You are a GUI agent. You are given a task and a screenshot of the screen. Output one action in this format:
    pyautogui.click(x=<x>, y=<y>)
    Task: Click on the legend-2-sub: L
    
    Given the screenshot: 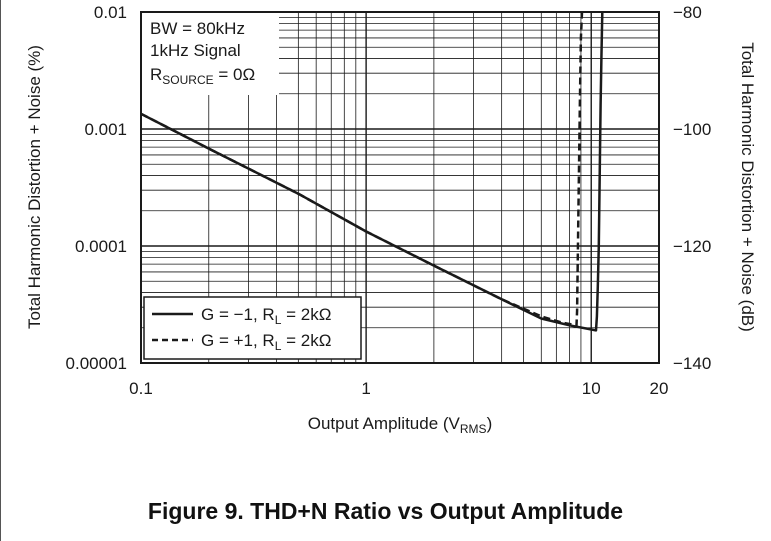 What is the action you would take?
    pyautogui.click(x=278, y=346)
    